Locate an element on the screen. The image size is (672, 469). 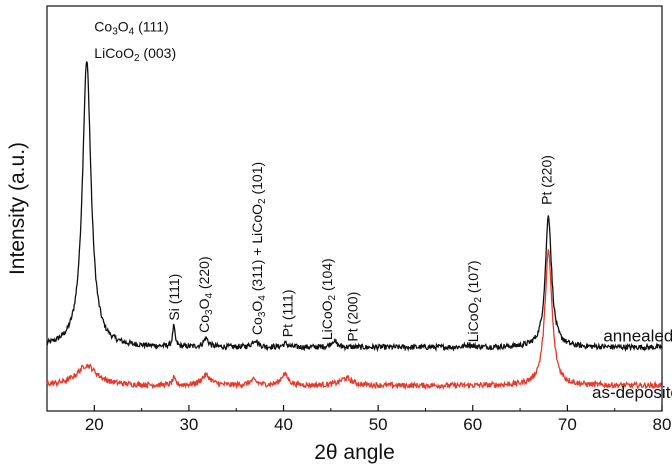
peak-label-pt-220: Pt (220) is located at coordinates (547, 180).